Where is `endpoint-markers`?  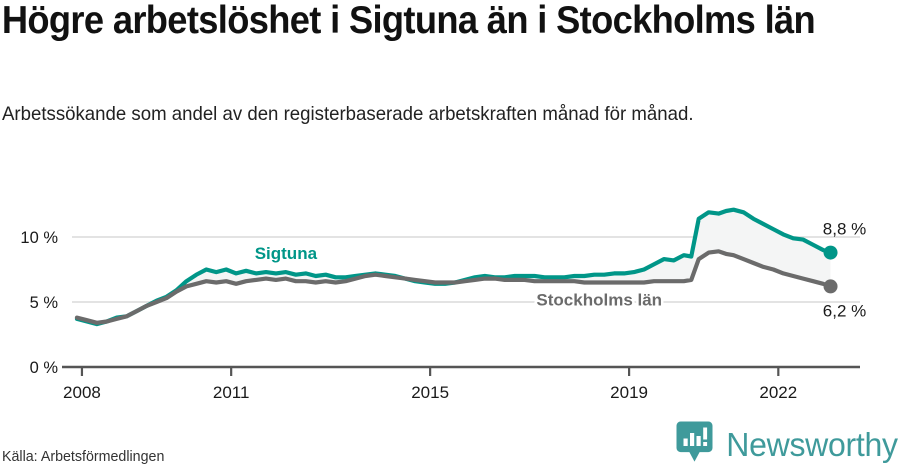
endpoint-markers is located at coordinates (830, 269).